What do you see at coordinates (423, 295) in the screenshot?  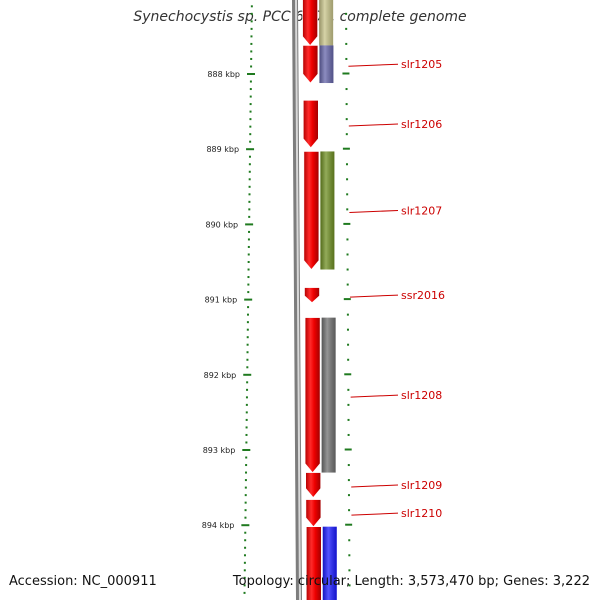 I see `gene-label: ssr2016` at bounding box center [423, 295].